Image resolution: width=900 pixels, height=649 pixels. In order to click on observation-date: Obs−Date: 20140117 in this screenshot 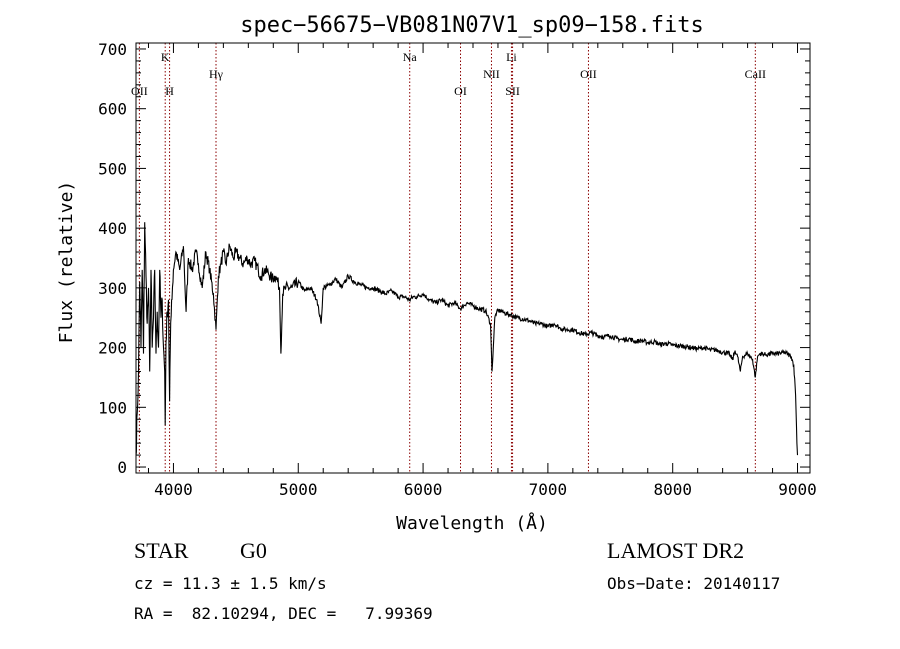, I will do `click(694, 583)`.